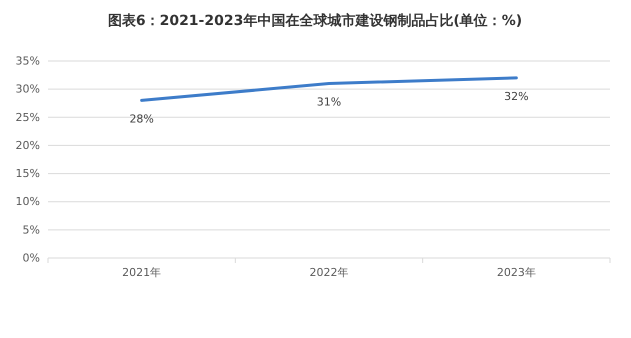 The height and width of the screenshot is (338, 631). I want to click on data-label: 28%, so click(141, 119).